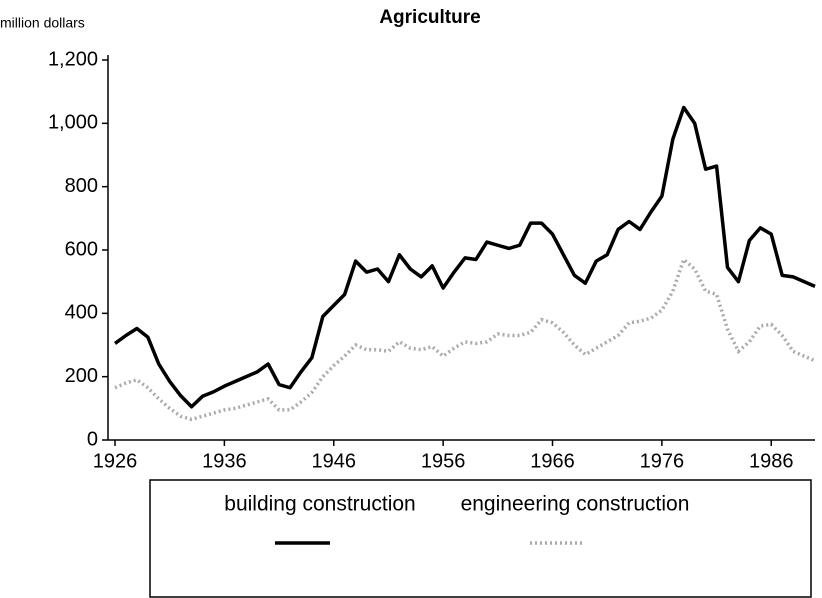  What do you see at coordinates (575, 504) in the screenshot?
I see `legend-label: engineering construction` at bounding box center [575, 504].